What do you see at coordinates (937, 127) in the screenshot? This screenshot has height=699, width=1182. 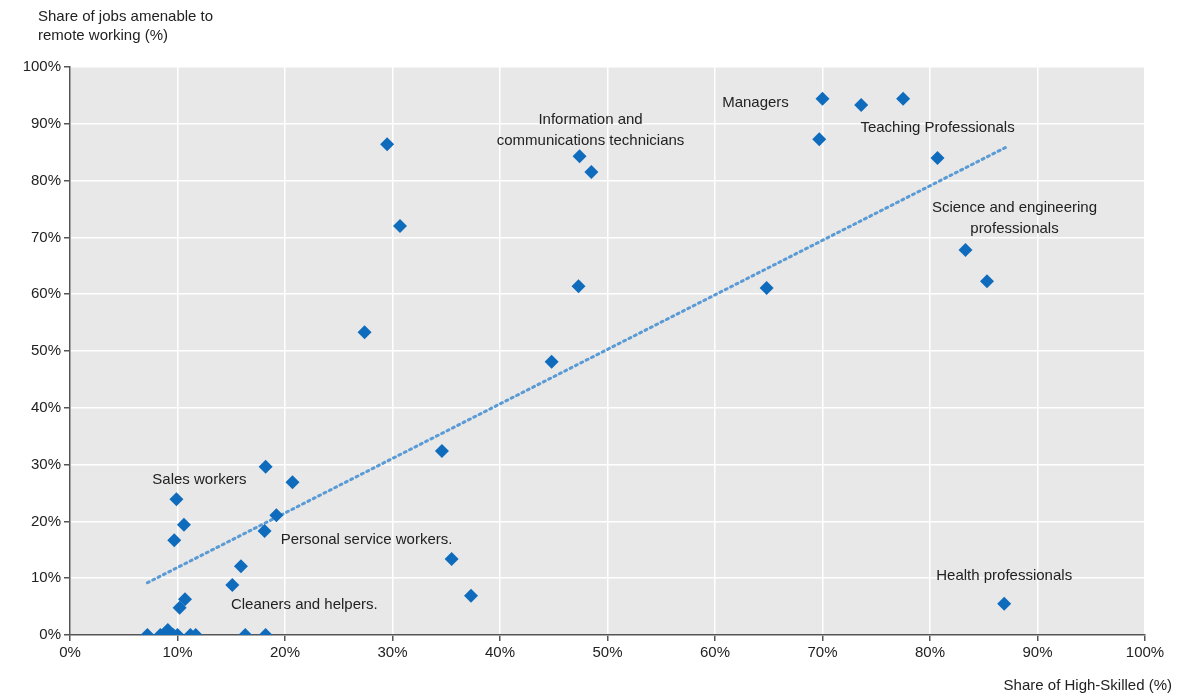 I see `annotation: Teaching Professionals` at bounding box center [937, 127].